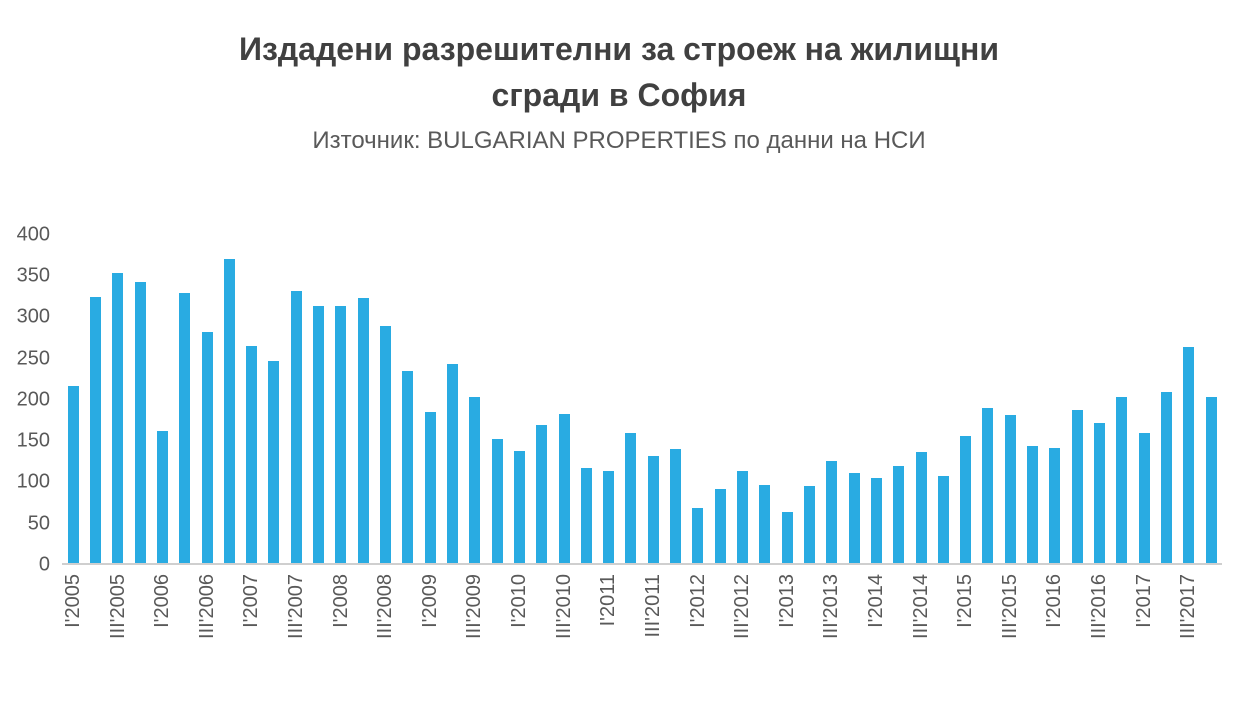 Image resolution: width=1238 pixels, height=725 pixels. I want to click on x-axis-tick-label: I'2005, so click(73, 600).